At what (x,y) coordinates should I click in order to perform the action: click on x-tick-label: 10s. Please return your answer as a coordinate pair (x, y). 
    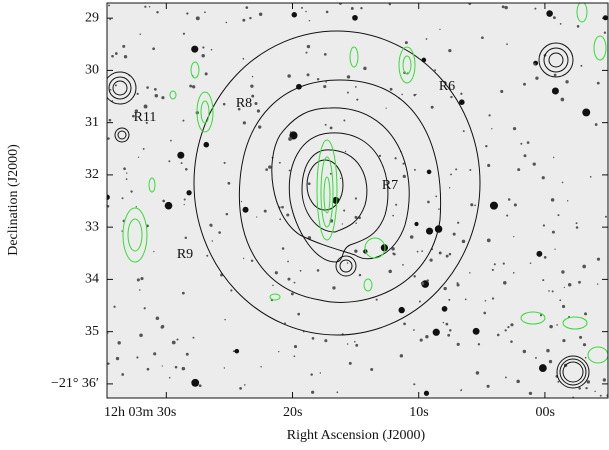
    Looking at the image, I should click on (418, 412).